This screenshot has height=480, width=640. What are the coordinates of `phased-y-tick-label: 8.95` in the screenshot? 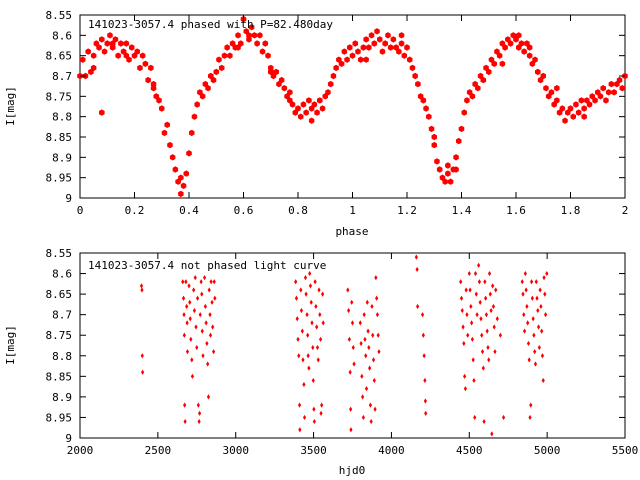 It's located at (59, 178).